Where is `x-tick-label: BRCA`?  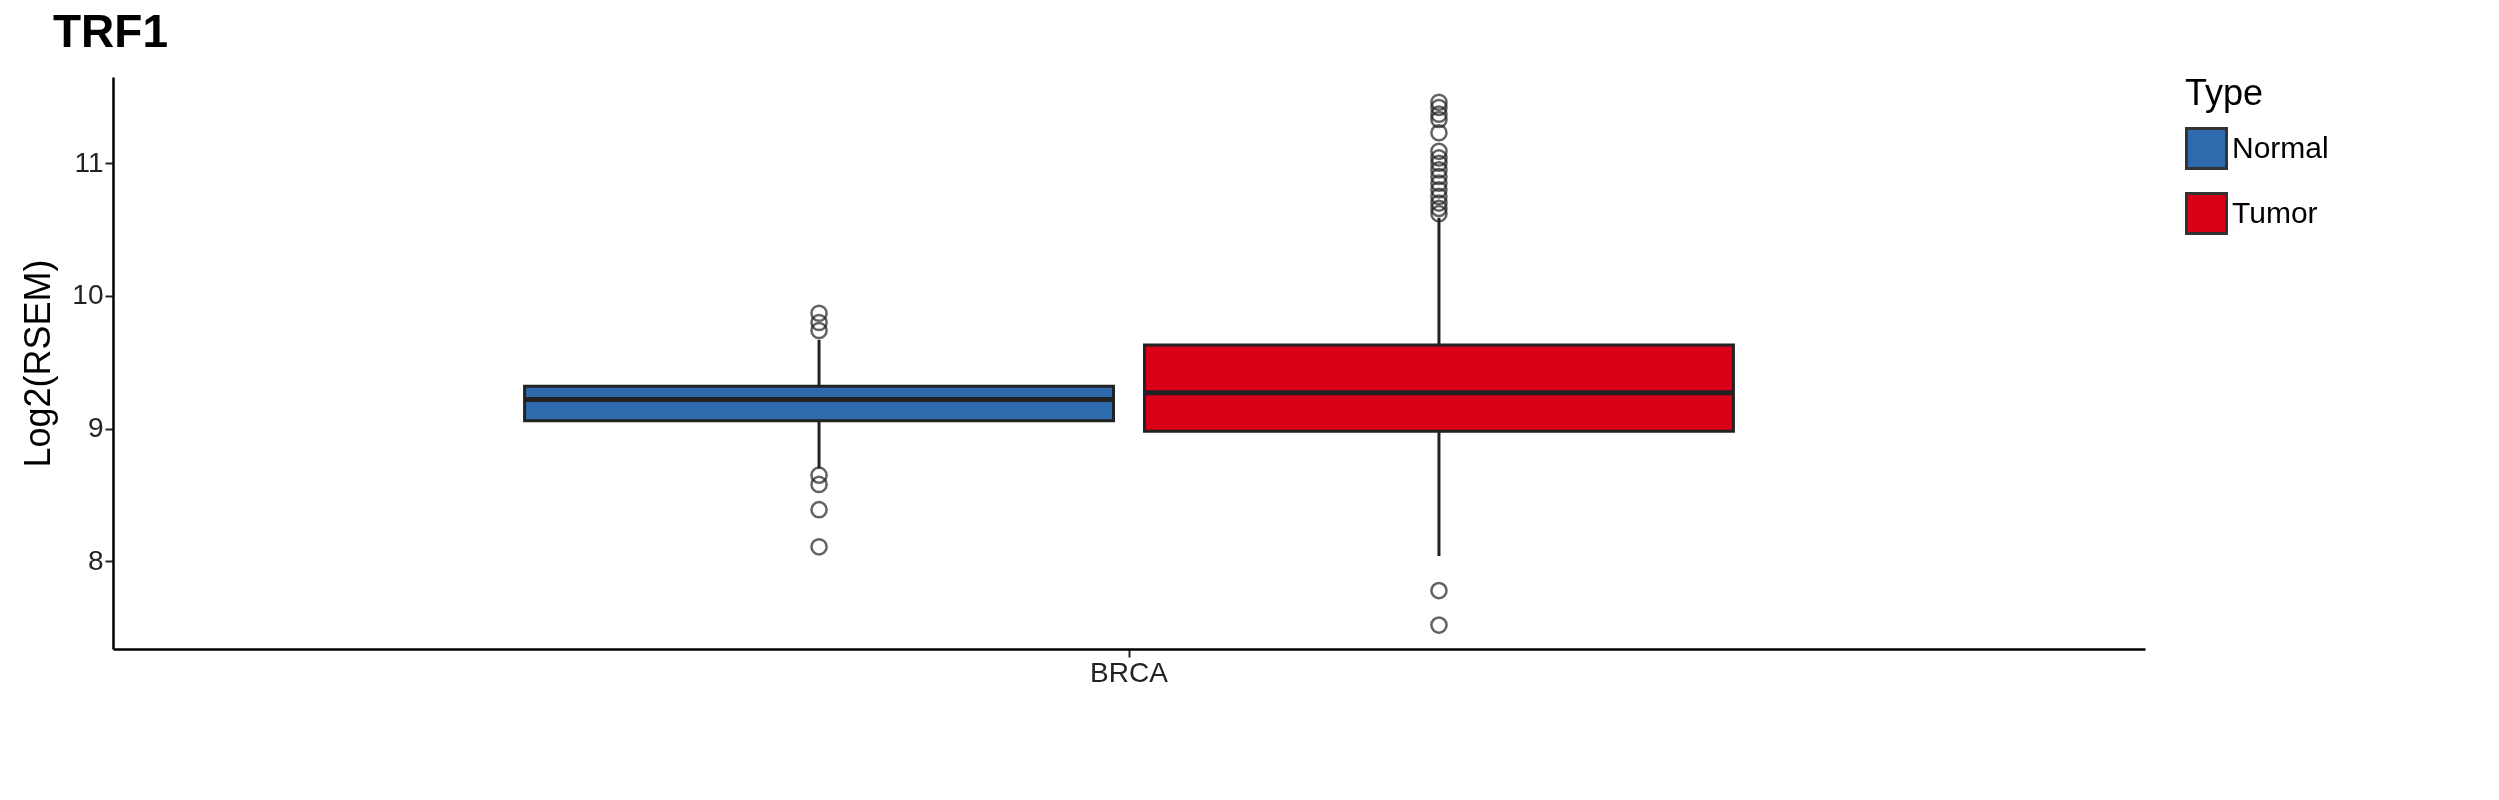 x-tick-label: BRCA is located at coordinates (1129, 672).